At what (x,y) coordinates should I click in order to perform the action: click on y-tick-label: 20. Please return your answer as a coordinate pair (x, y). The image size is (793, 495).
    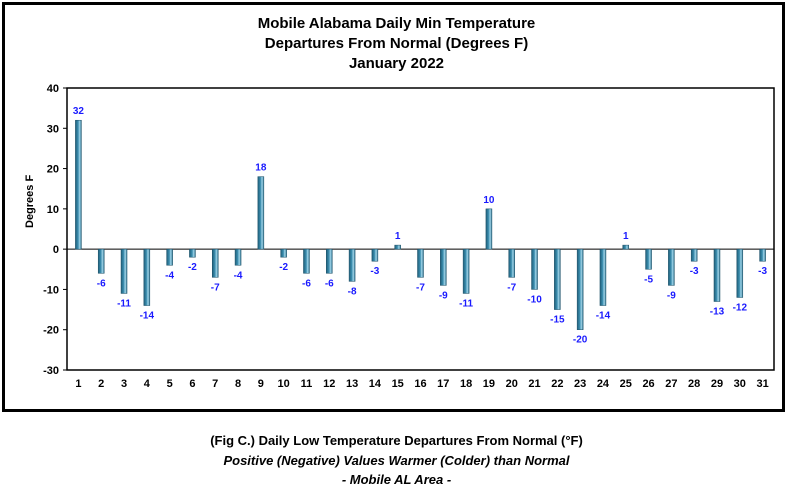
    Looking at the image, I should click on (53, 170).